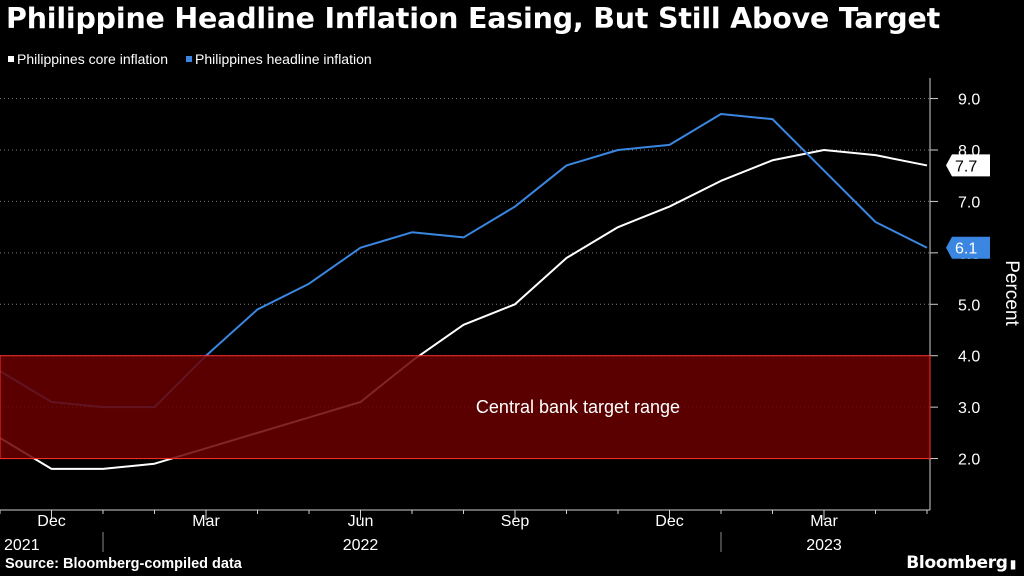 The height and width of the screenshot is (576, 1024). What do you see at coordinates (1013, 564) in the screenshot?
I see `brand-mark-icon: ▮` at bounding box center [1013, 564].